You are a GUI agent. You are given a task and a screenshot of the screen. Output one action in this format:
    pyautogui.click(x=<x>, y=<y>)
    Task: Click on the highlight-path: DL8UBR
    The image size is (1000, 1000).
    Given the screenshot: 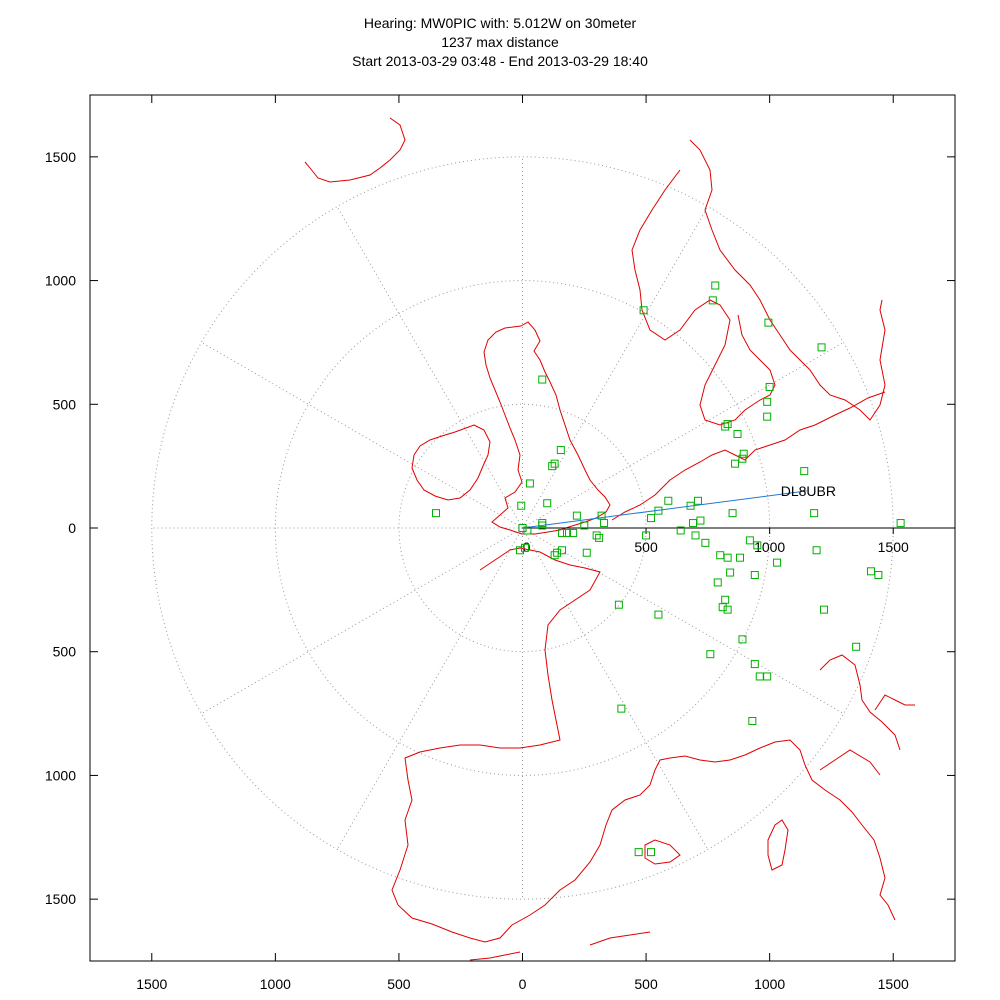 What is the action you would take?
    pyautogui.click(x=679, y=506)
    